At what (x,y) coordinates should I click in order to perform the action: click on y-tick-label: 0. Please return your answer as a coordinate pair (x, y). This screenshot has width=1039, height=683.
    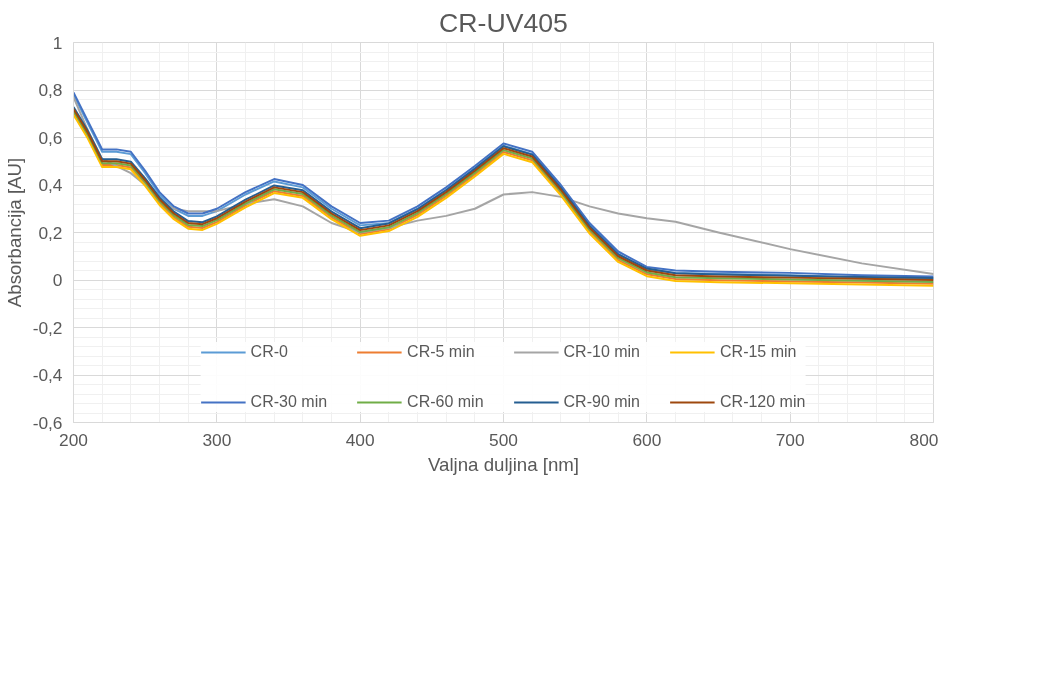
    Looking at the image, I should click on (57, 280).